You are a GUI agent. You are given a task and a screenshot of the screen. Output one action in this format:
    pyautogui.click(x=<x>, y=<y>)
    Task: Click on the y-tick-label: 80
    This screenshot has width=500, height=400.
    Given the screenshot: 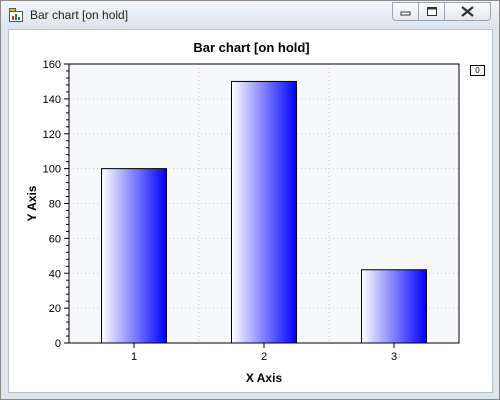 What is the action you would take?
    pyautogui.click(x=55, y=205)
    